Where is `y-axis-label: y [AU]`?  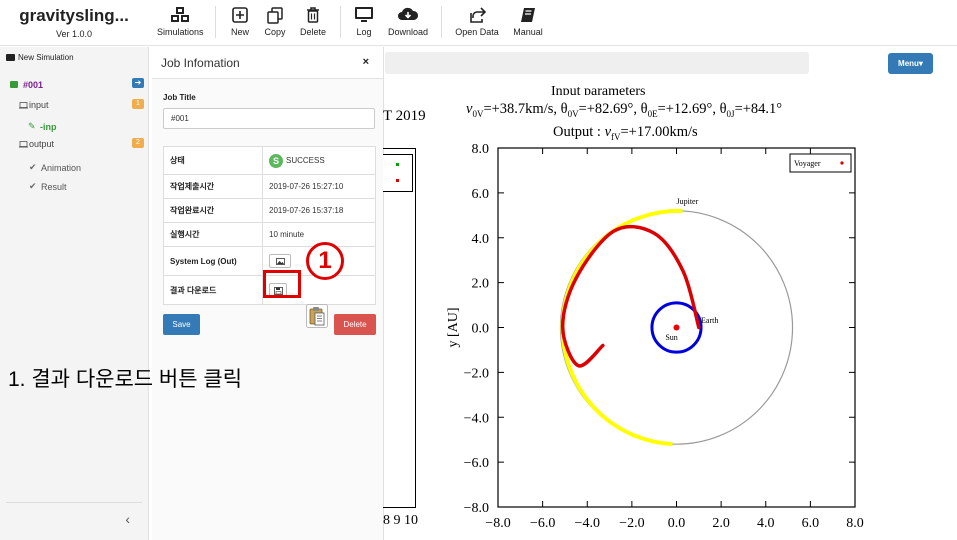
y-axis-label: y [AU] is located at coordinates (453, 327).